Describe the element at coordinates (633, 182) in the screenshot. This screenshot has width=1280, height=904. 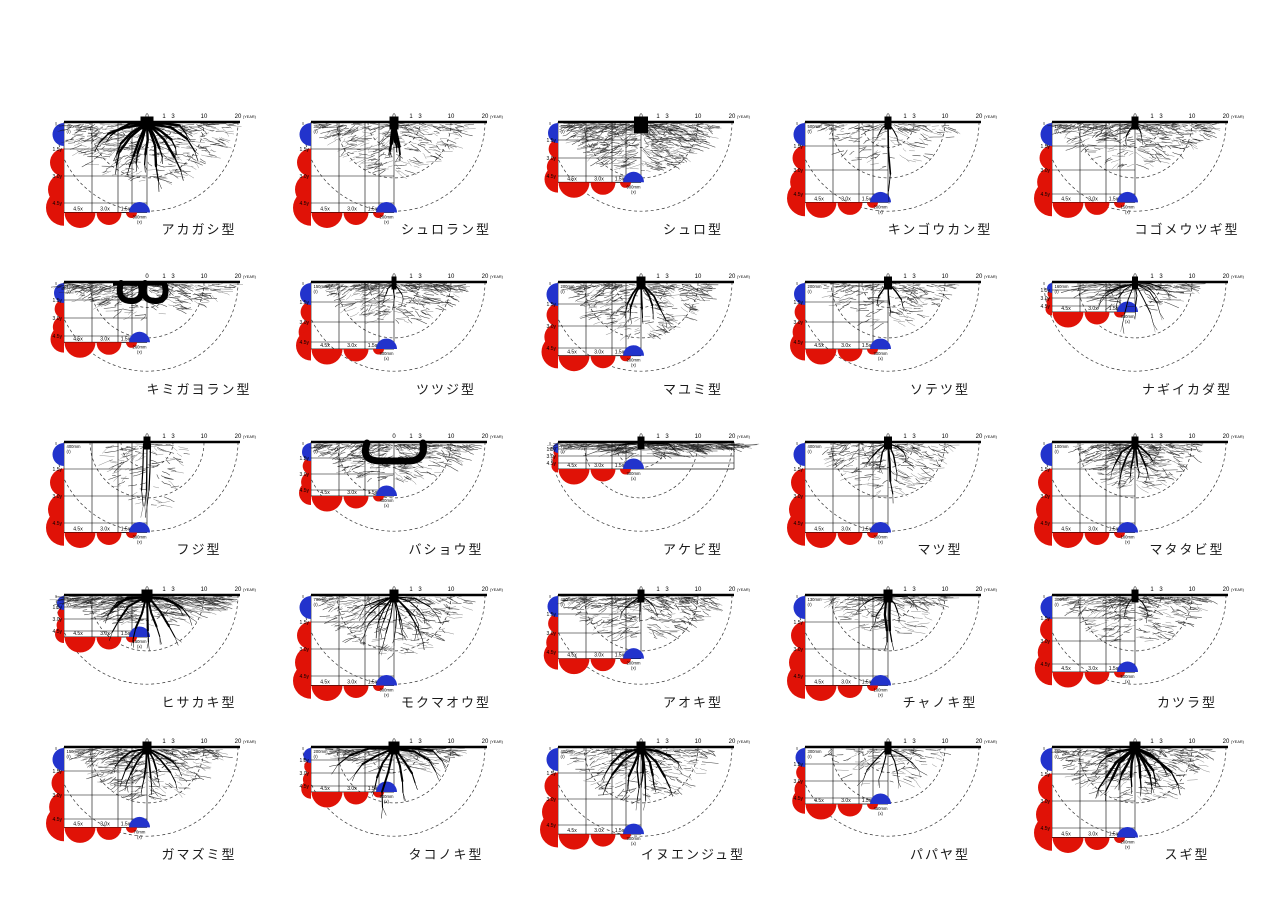
I see `x-disc: 900mm(x)` at that location.